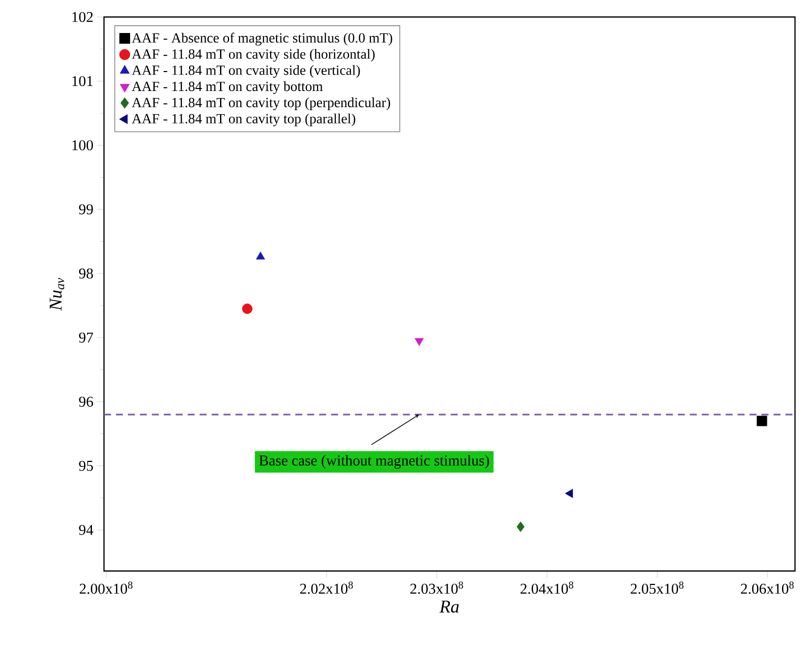 The image size is (810, 663). What do you see at coordinates (326, 587) in the screenshot?
I see `x-tick-label: 2.02x10$^{8}$` at bounding box center [326, 587].